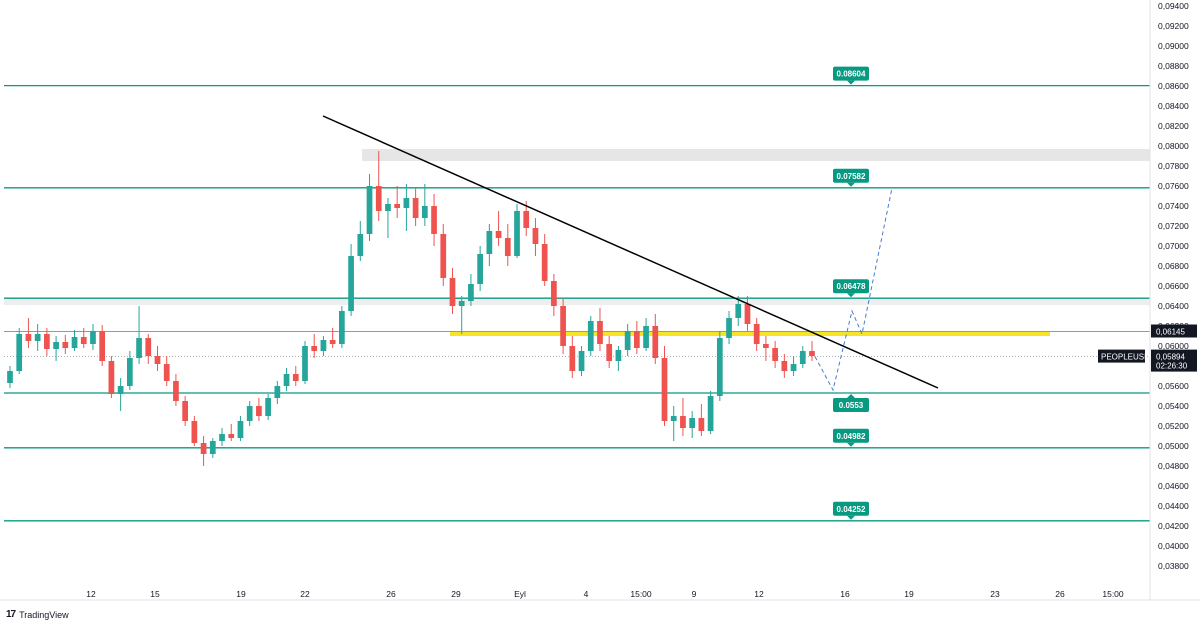 This screenshot has width=1200, height=625. I want to click on price-tick-label: 0,07200, so click(1173, 226).